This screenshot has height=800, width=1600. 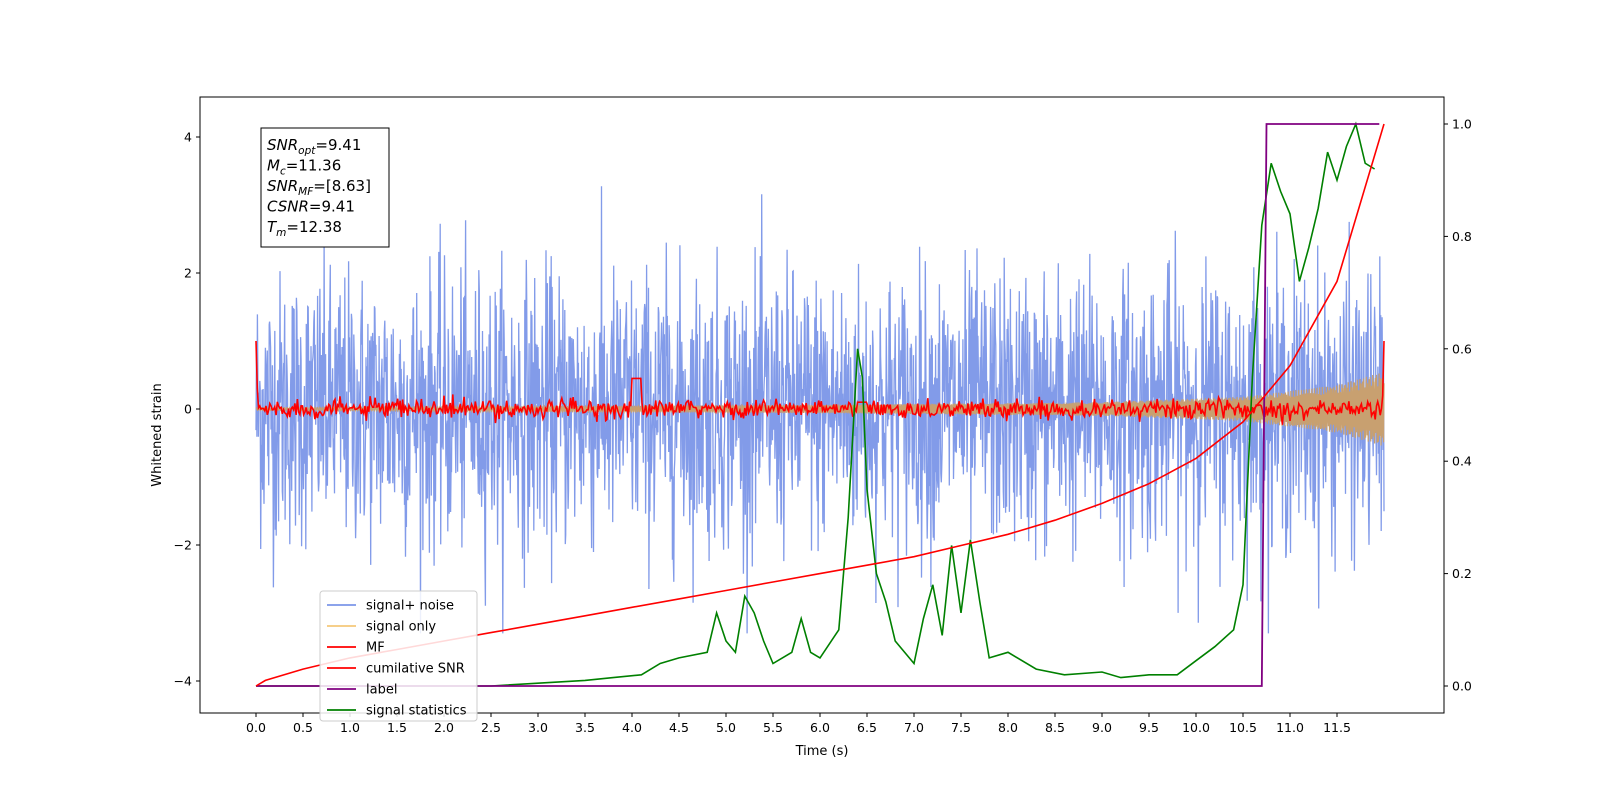 I want to click on x-tick-label: 3.0, so click(x=538, y=727).